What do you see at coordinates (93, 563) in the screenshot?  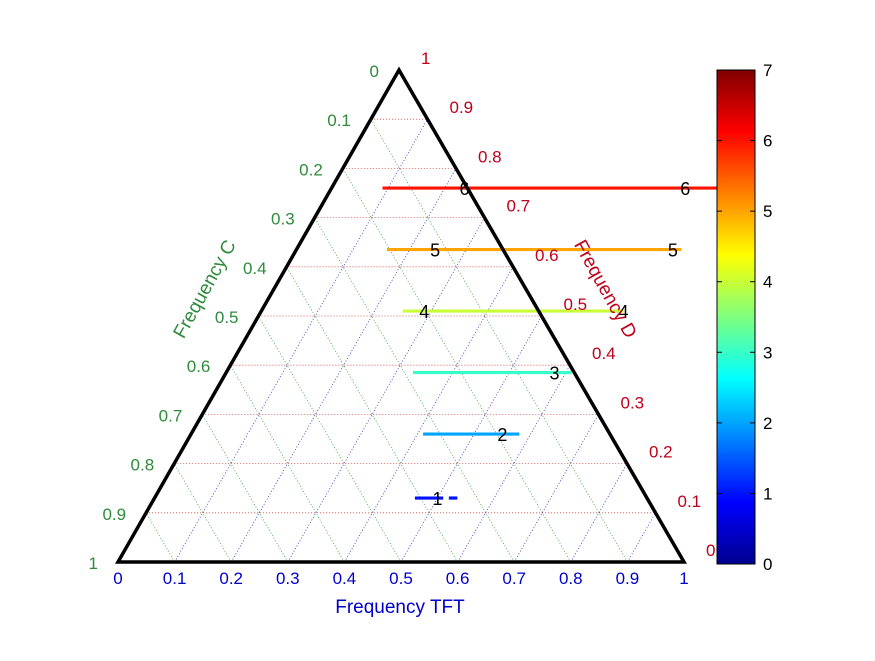 I see `left-tick-label: 1` at bounding box center [93, 563].